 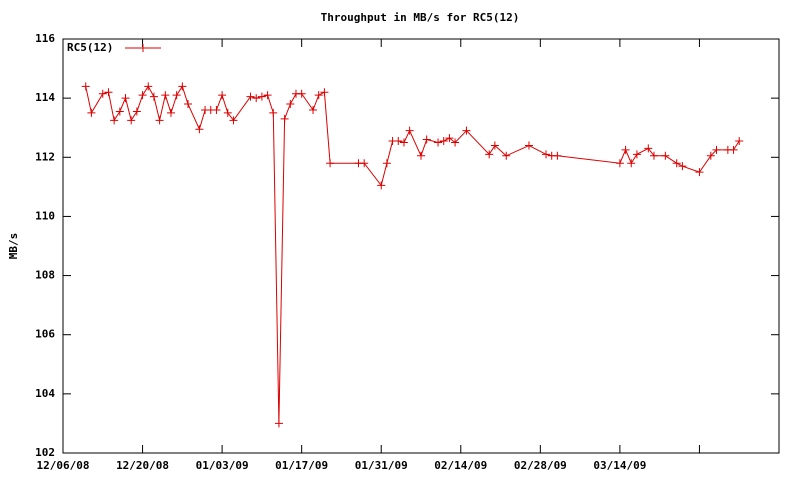 What do you see at coordinates (45, 452) in the screenshot?
I see `y-tick-label: 102` at bounding box center [45, 452].